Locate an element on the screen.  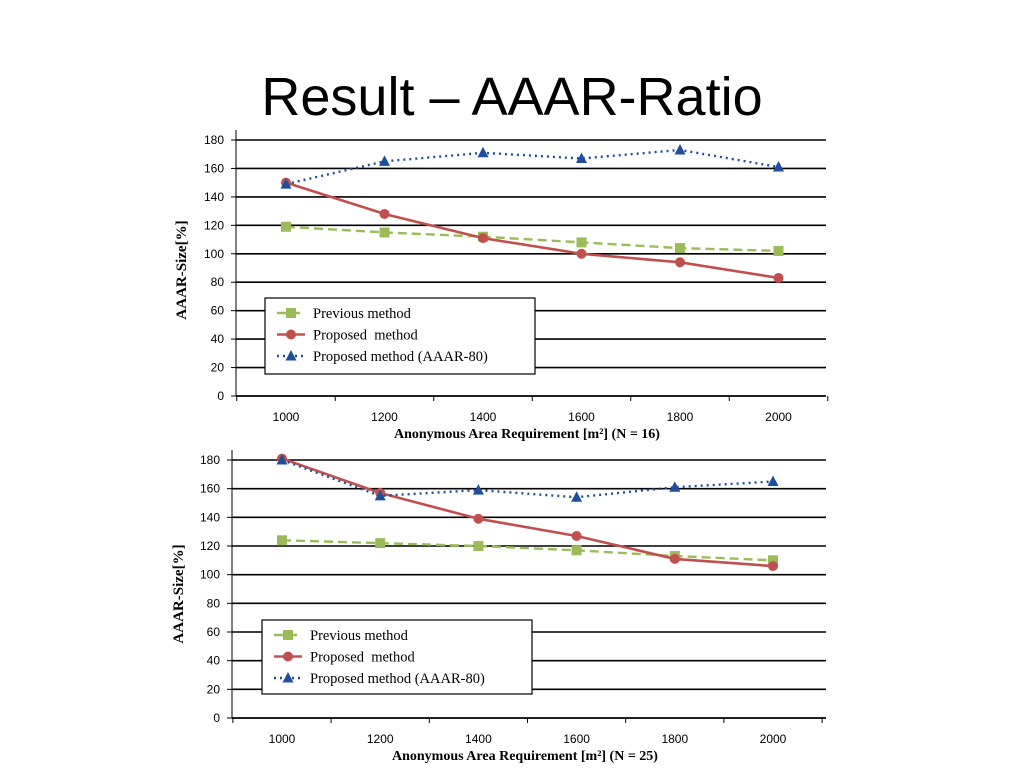
x-axis-label: Anonymous Area Requirement [m²] (N = 16) is located at coordinates (527, 434).